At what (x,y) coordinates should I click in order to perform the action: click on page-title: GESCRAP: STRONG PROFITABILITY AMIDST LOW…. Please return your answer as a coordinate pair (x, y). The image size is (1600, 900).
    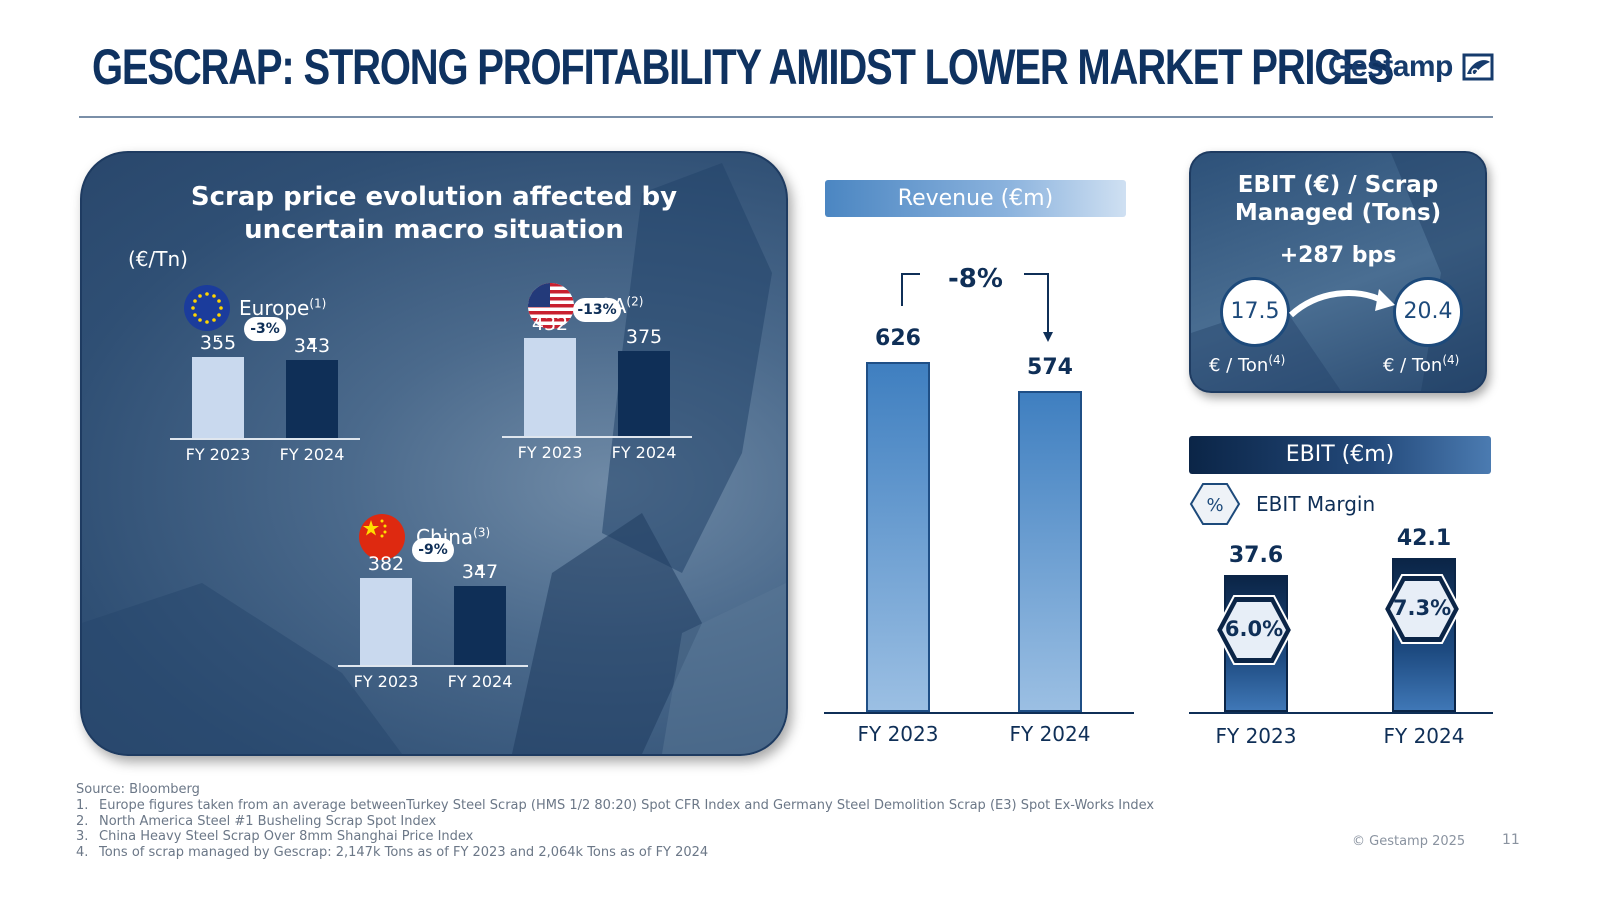
    Looking at the image, I should click on (743, 67).